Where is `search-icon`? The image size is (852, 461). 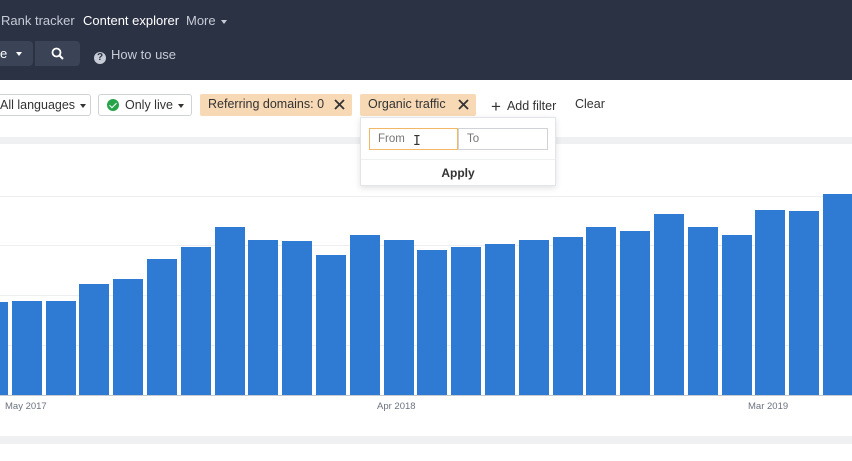 search-icon is located at coordinates (57, 53).